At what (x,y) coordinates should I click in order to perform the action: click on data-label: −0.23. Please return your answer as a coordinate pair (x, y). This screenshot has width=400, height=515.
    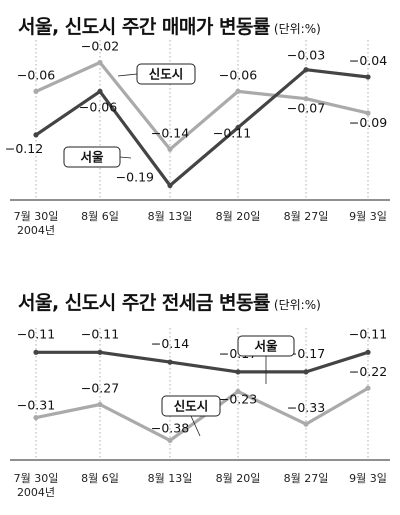
    Looking at the image, I should click on (238, 398).